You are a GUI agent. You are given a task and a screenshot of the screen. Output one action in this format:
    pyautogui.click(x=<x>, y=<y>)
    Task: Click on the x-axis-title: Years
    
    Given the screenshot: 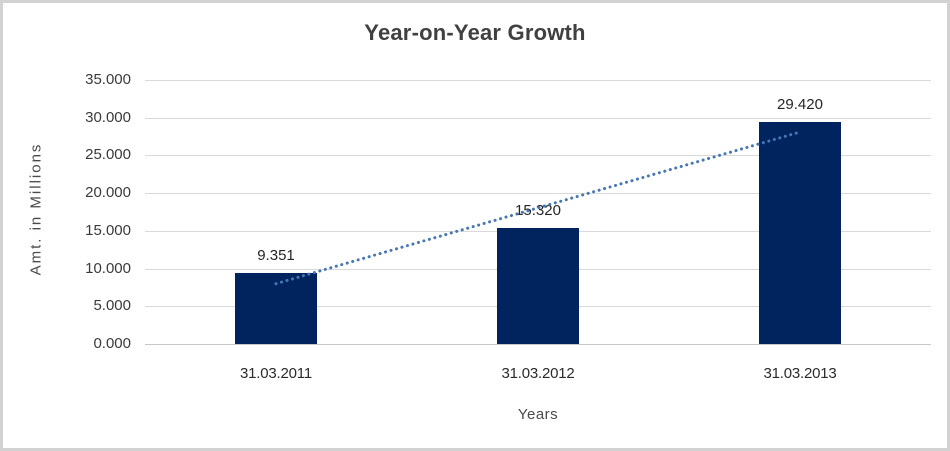 What is the action you would take?
    pyautogui.click(x=538, y=414)
    